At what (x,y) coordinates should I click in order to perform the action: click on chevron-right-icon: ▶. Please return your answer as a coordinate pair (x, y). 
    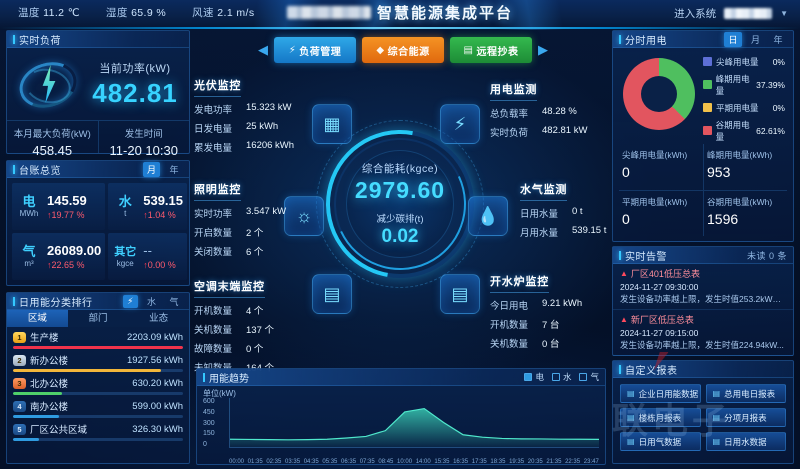
    Looking at the image, I should click on (543, 49).